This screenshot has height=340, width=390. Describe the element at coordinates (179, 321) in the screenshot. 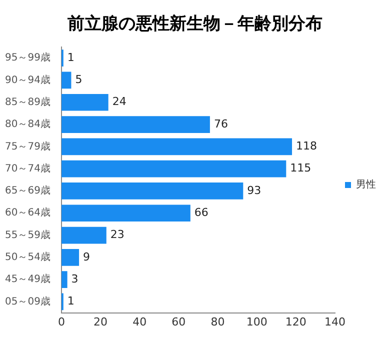

I see `x-tick-label: 60` at that location.